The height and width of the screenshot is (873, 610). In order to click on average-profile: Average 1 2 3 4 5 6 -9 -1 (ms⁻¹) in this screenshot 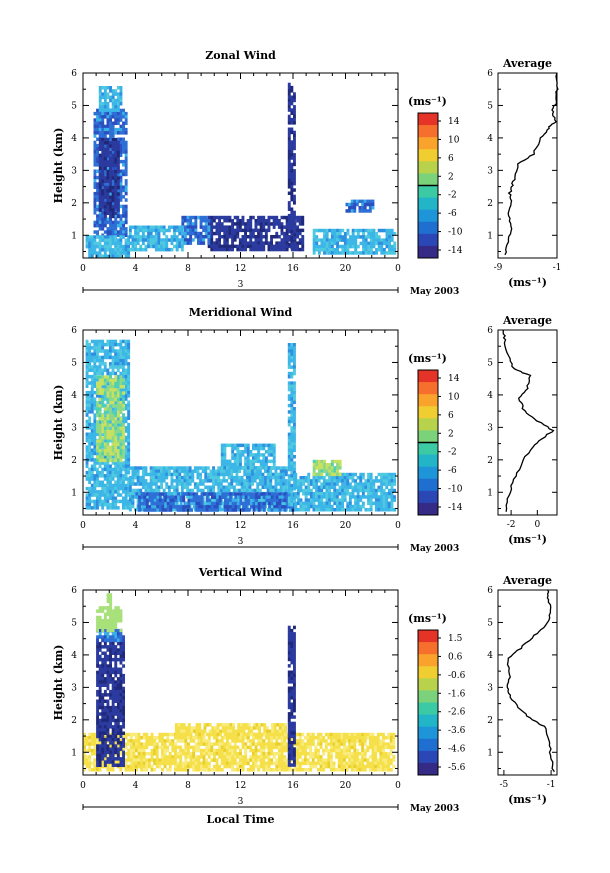, I will do `click(524, 173)`.